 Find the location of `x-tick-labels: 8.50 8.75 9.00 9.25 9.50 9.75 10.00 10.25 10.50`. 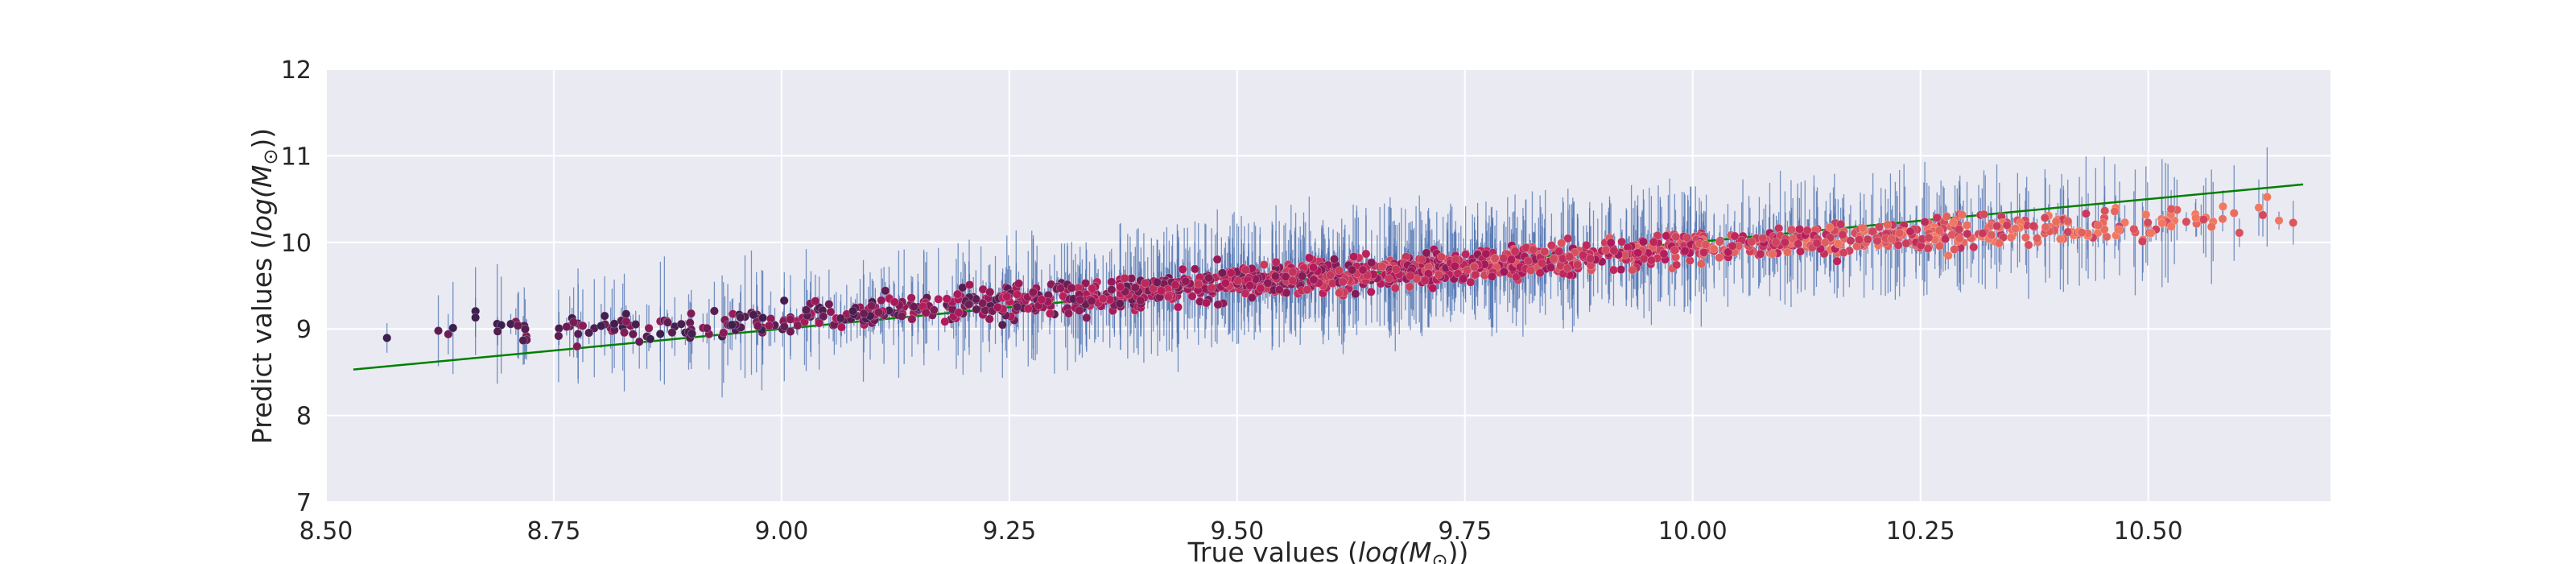

x-tick-labels: 8.50 8.75 9.00 9.25 9.50 9.75 10.00 10.25 10.50 is located at coordinates (1241, 531).